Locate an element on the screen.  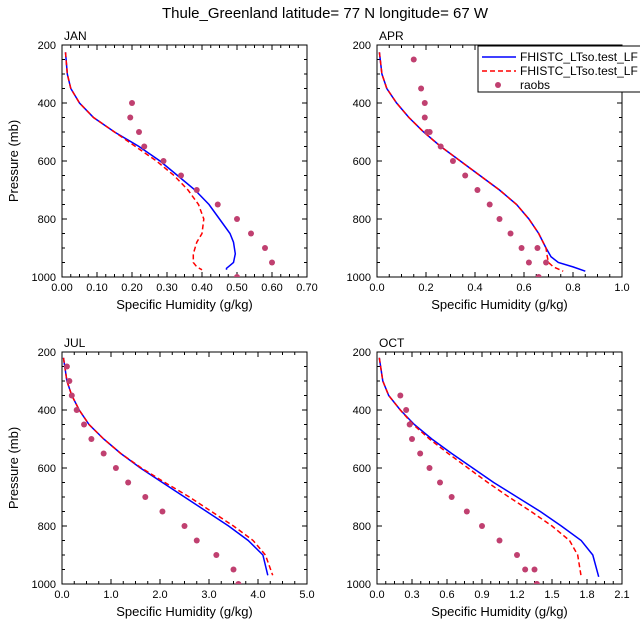
x-tick-label: 3.0 is located at coordinates (208, 595).